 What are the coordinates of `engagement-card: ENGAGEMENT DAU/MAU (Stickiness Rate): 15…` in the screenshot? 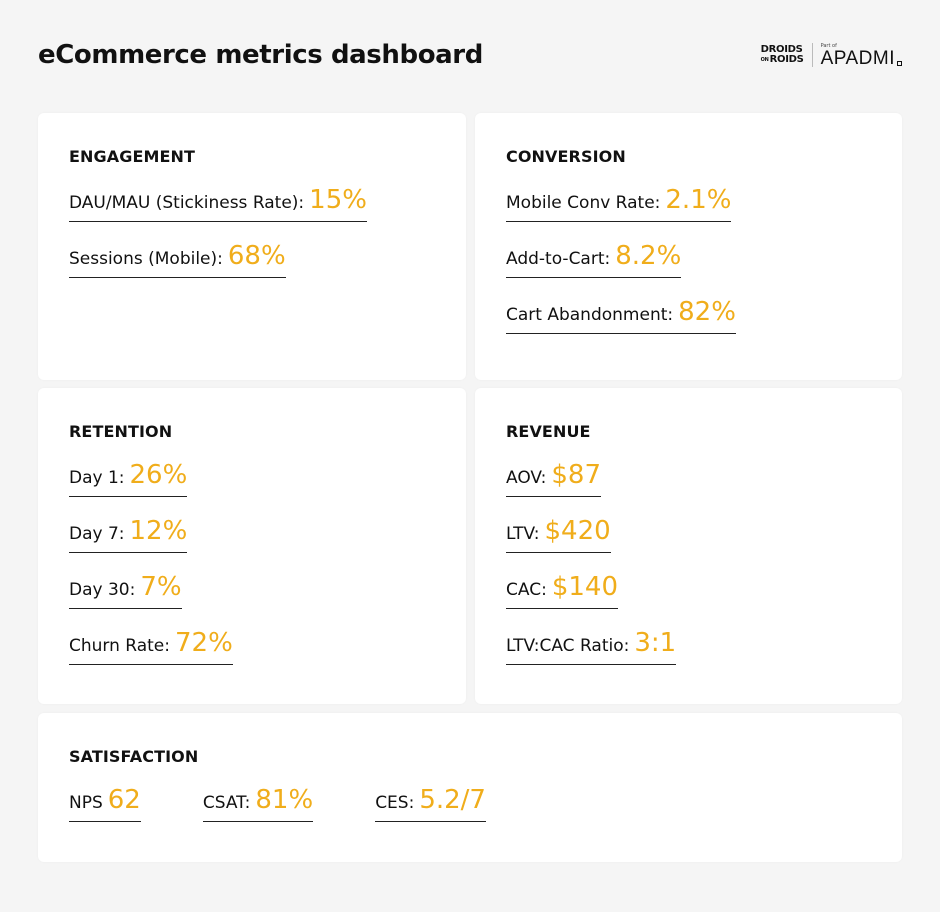 It's located at (252, 246).